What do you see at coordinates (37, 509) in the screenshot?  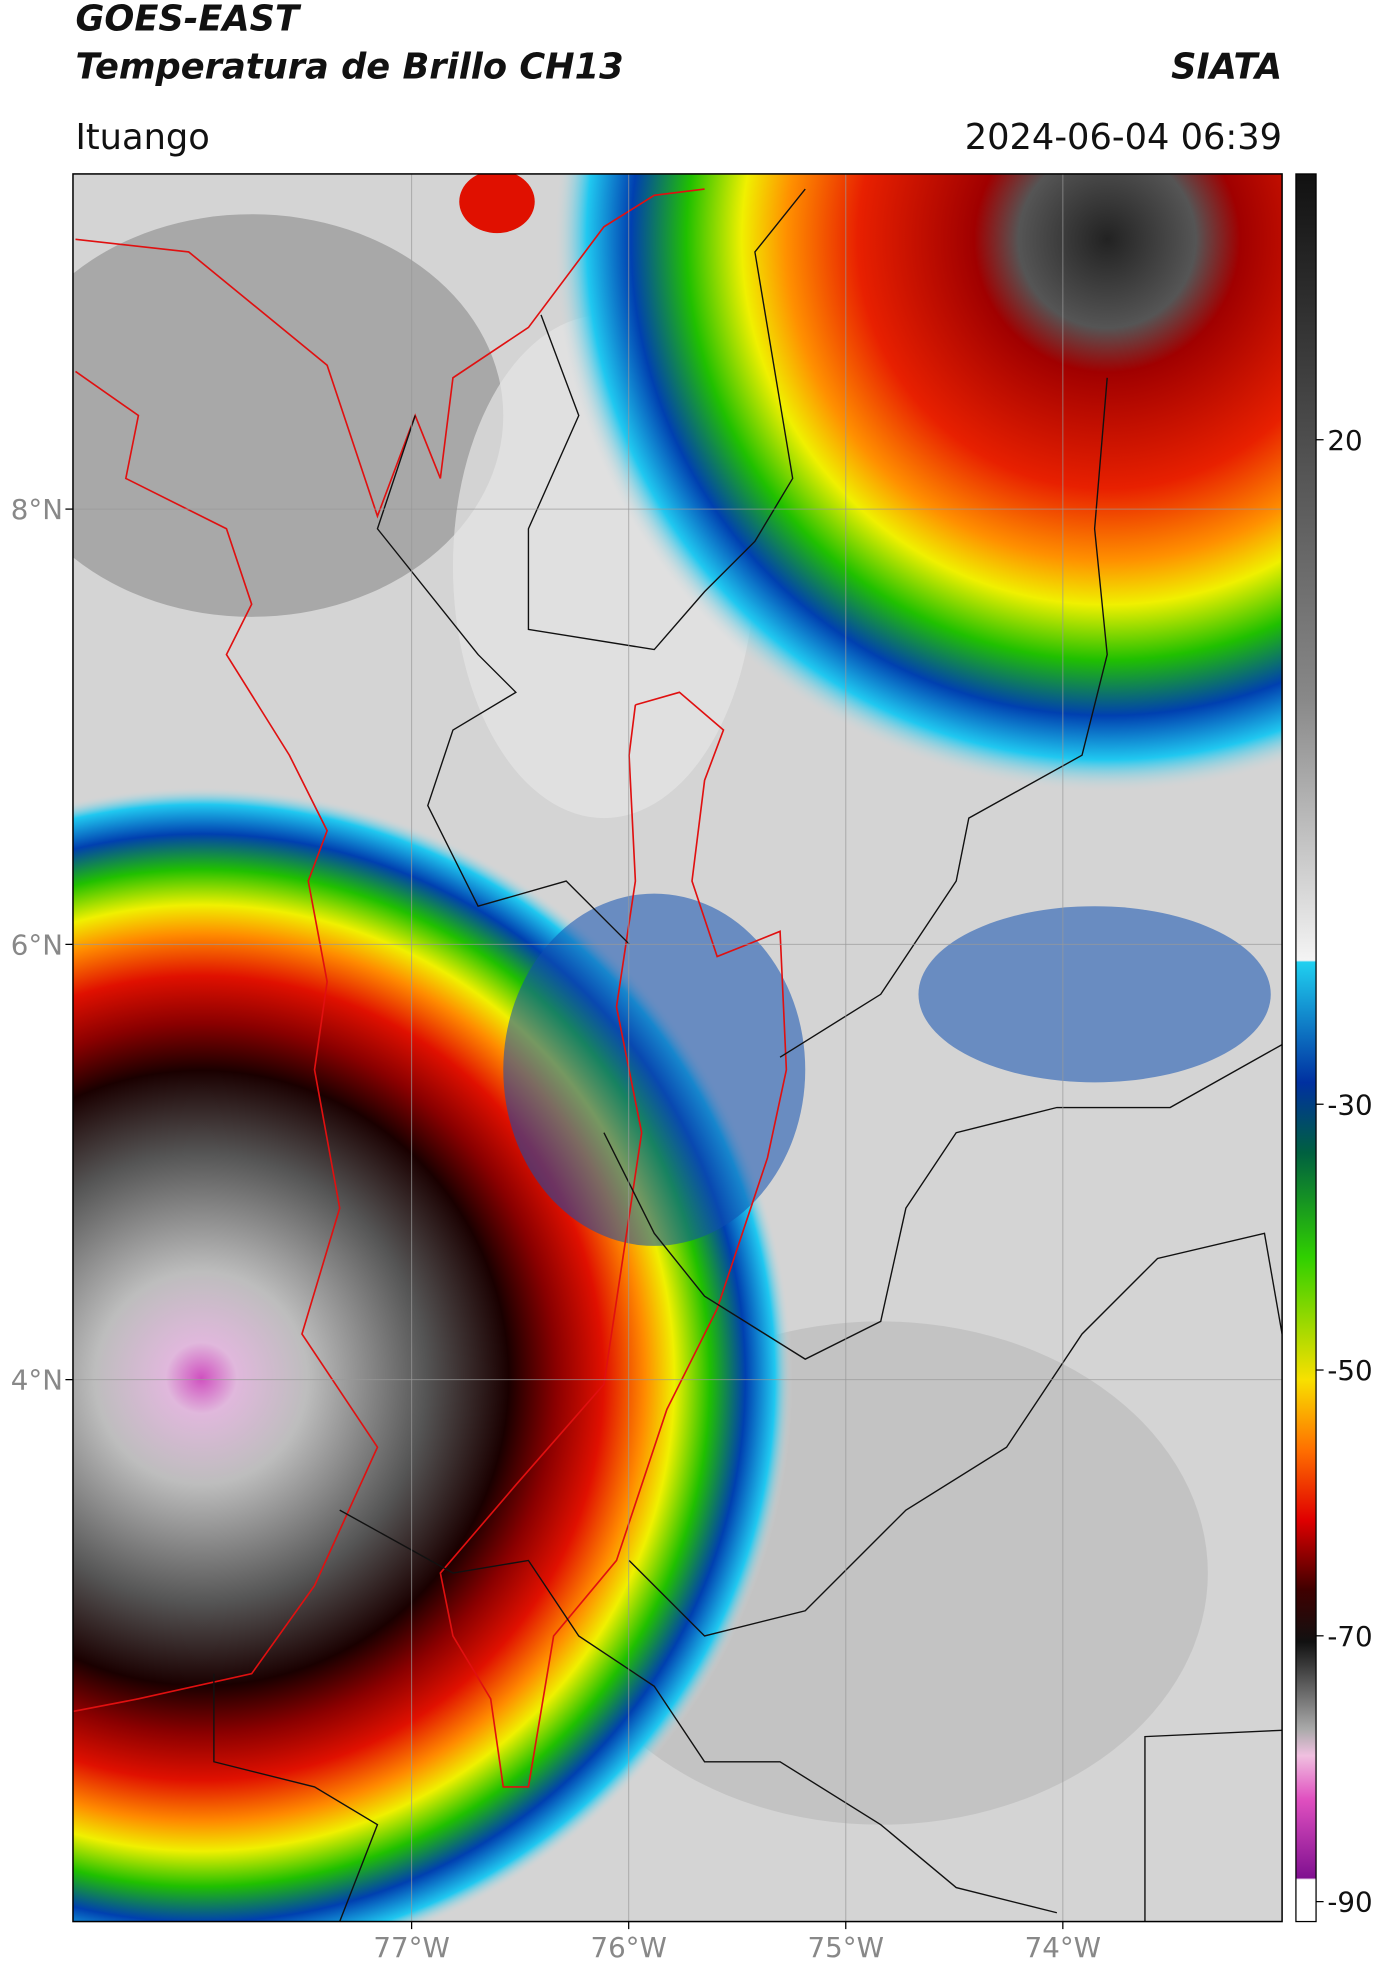 I see `y-tick-label: 8°N` at bounding box center [37, 509].